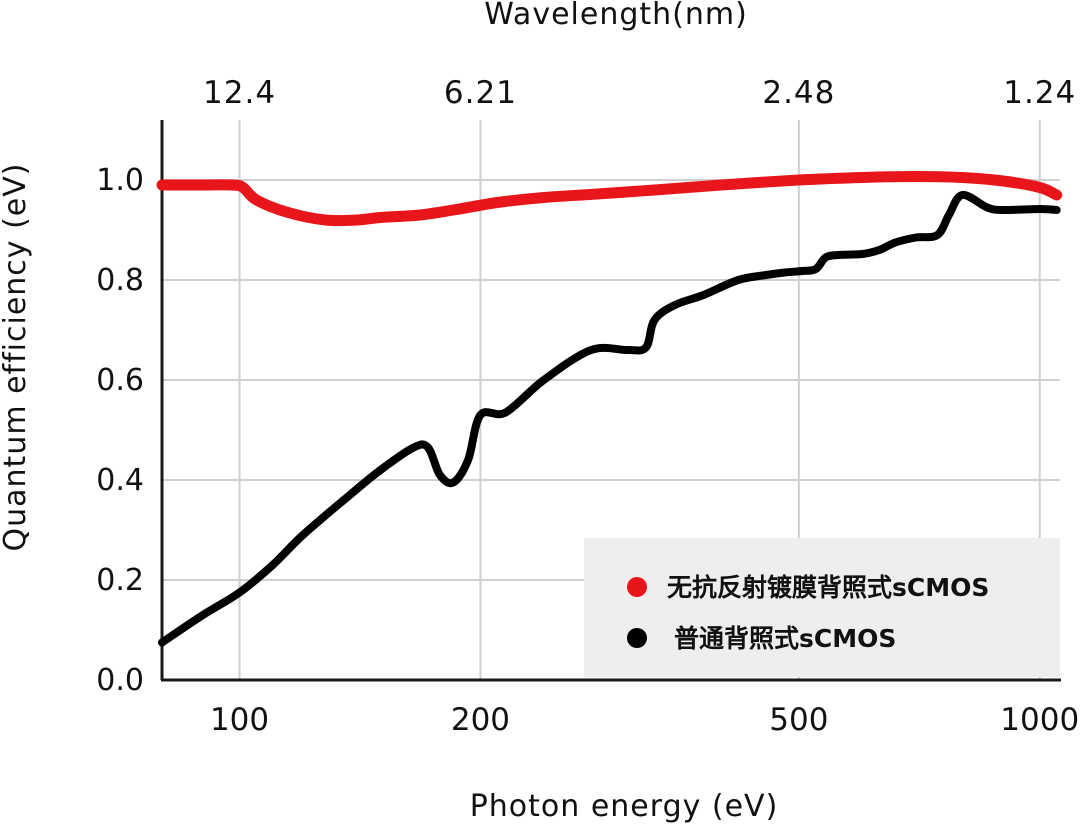  I want to click on x-tick-label: 500, so click(798, 720).